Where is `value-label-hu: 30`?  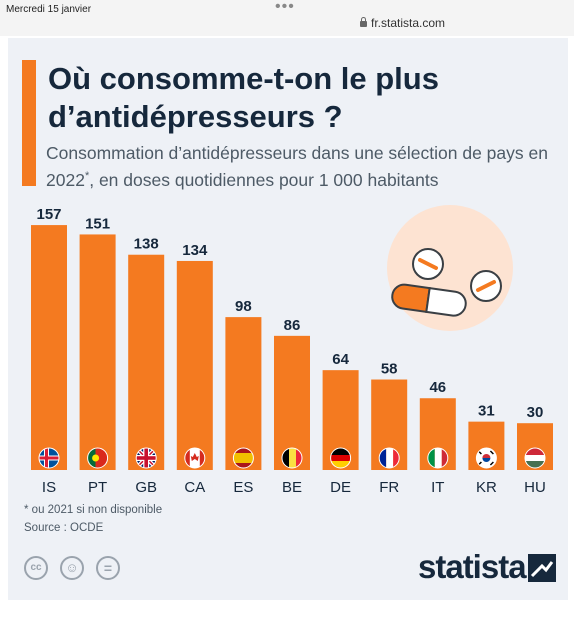 value-label-hu: 30 is located at coordinates (535, 412).